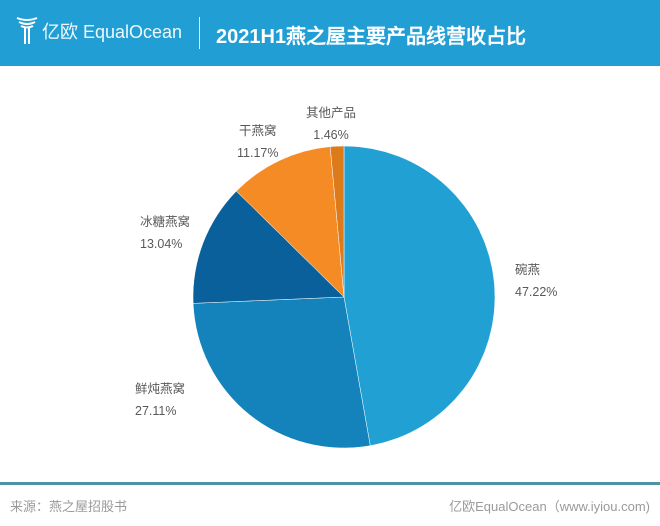 The width and height of the screenshot is (660, 526). I want to click on footer-divider, so click(330, 483).